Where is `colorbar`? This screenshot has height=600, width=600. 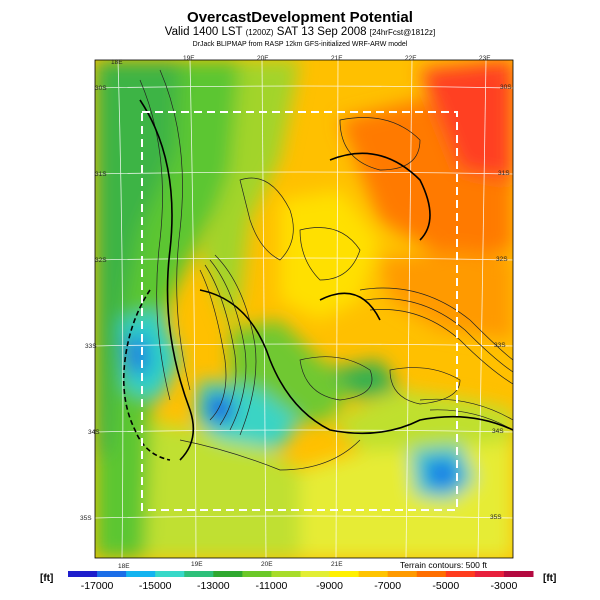 colorbar is located at coordinates (301, 574).